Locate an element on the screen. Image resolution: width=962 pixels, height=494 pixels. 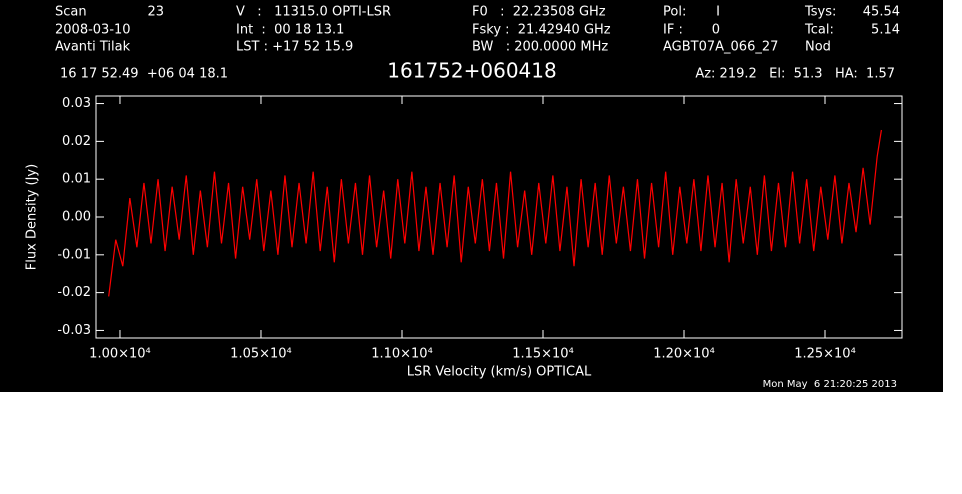
y-tick-label: -0.01 is located at coordinates (74, 254).